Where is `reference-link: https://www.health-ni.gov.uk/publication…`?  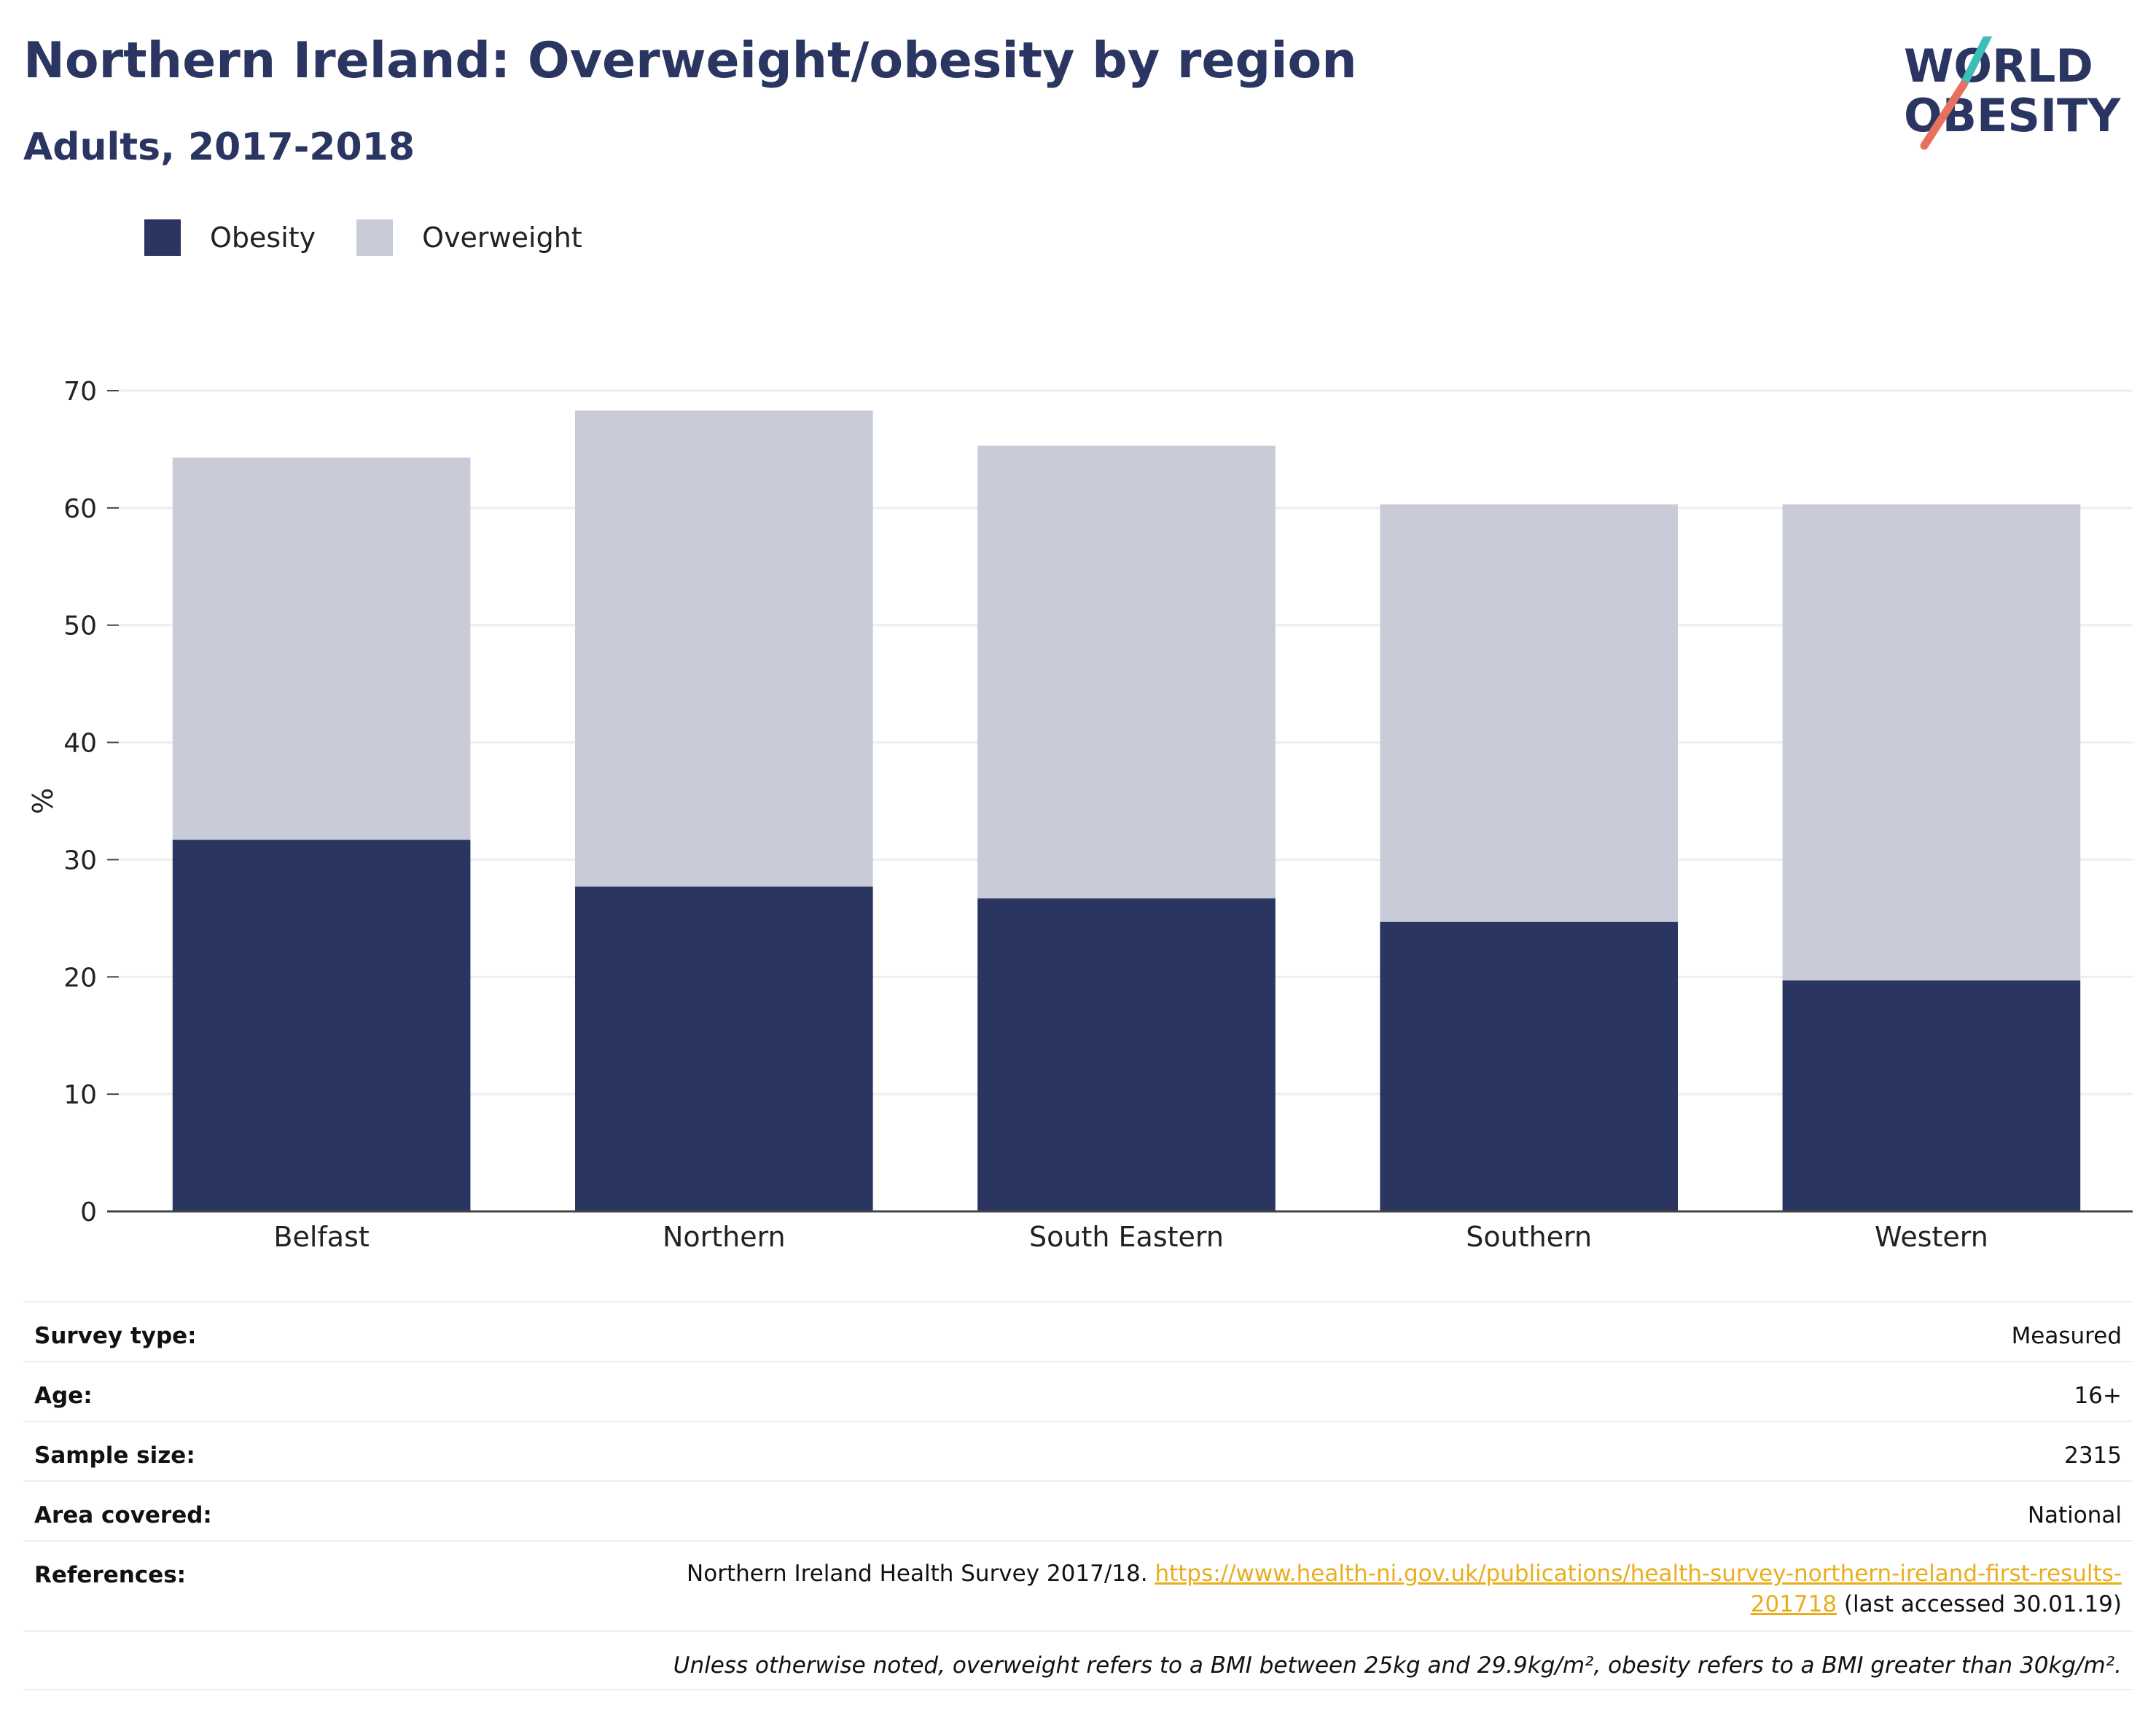
reference-link: https://www.health-ni.gov.uk/publication… is located at coordinates (1638, 1574).